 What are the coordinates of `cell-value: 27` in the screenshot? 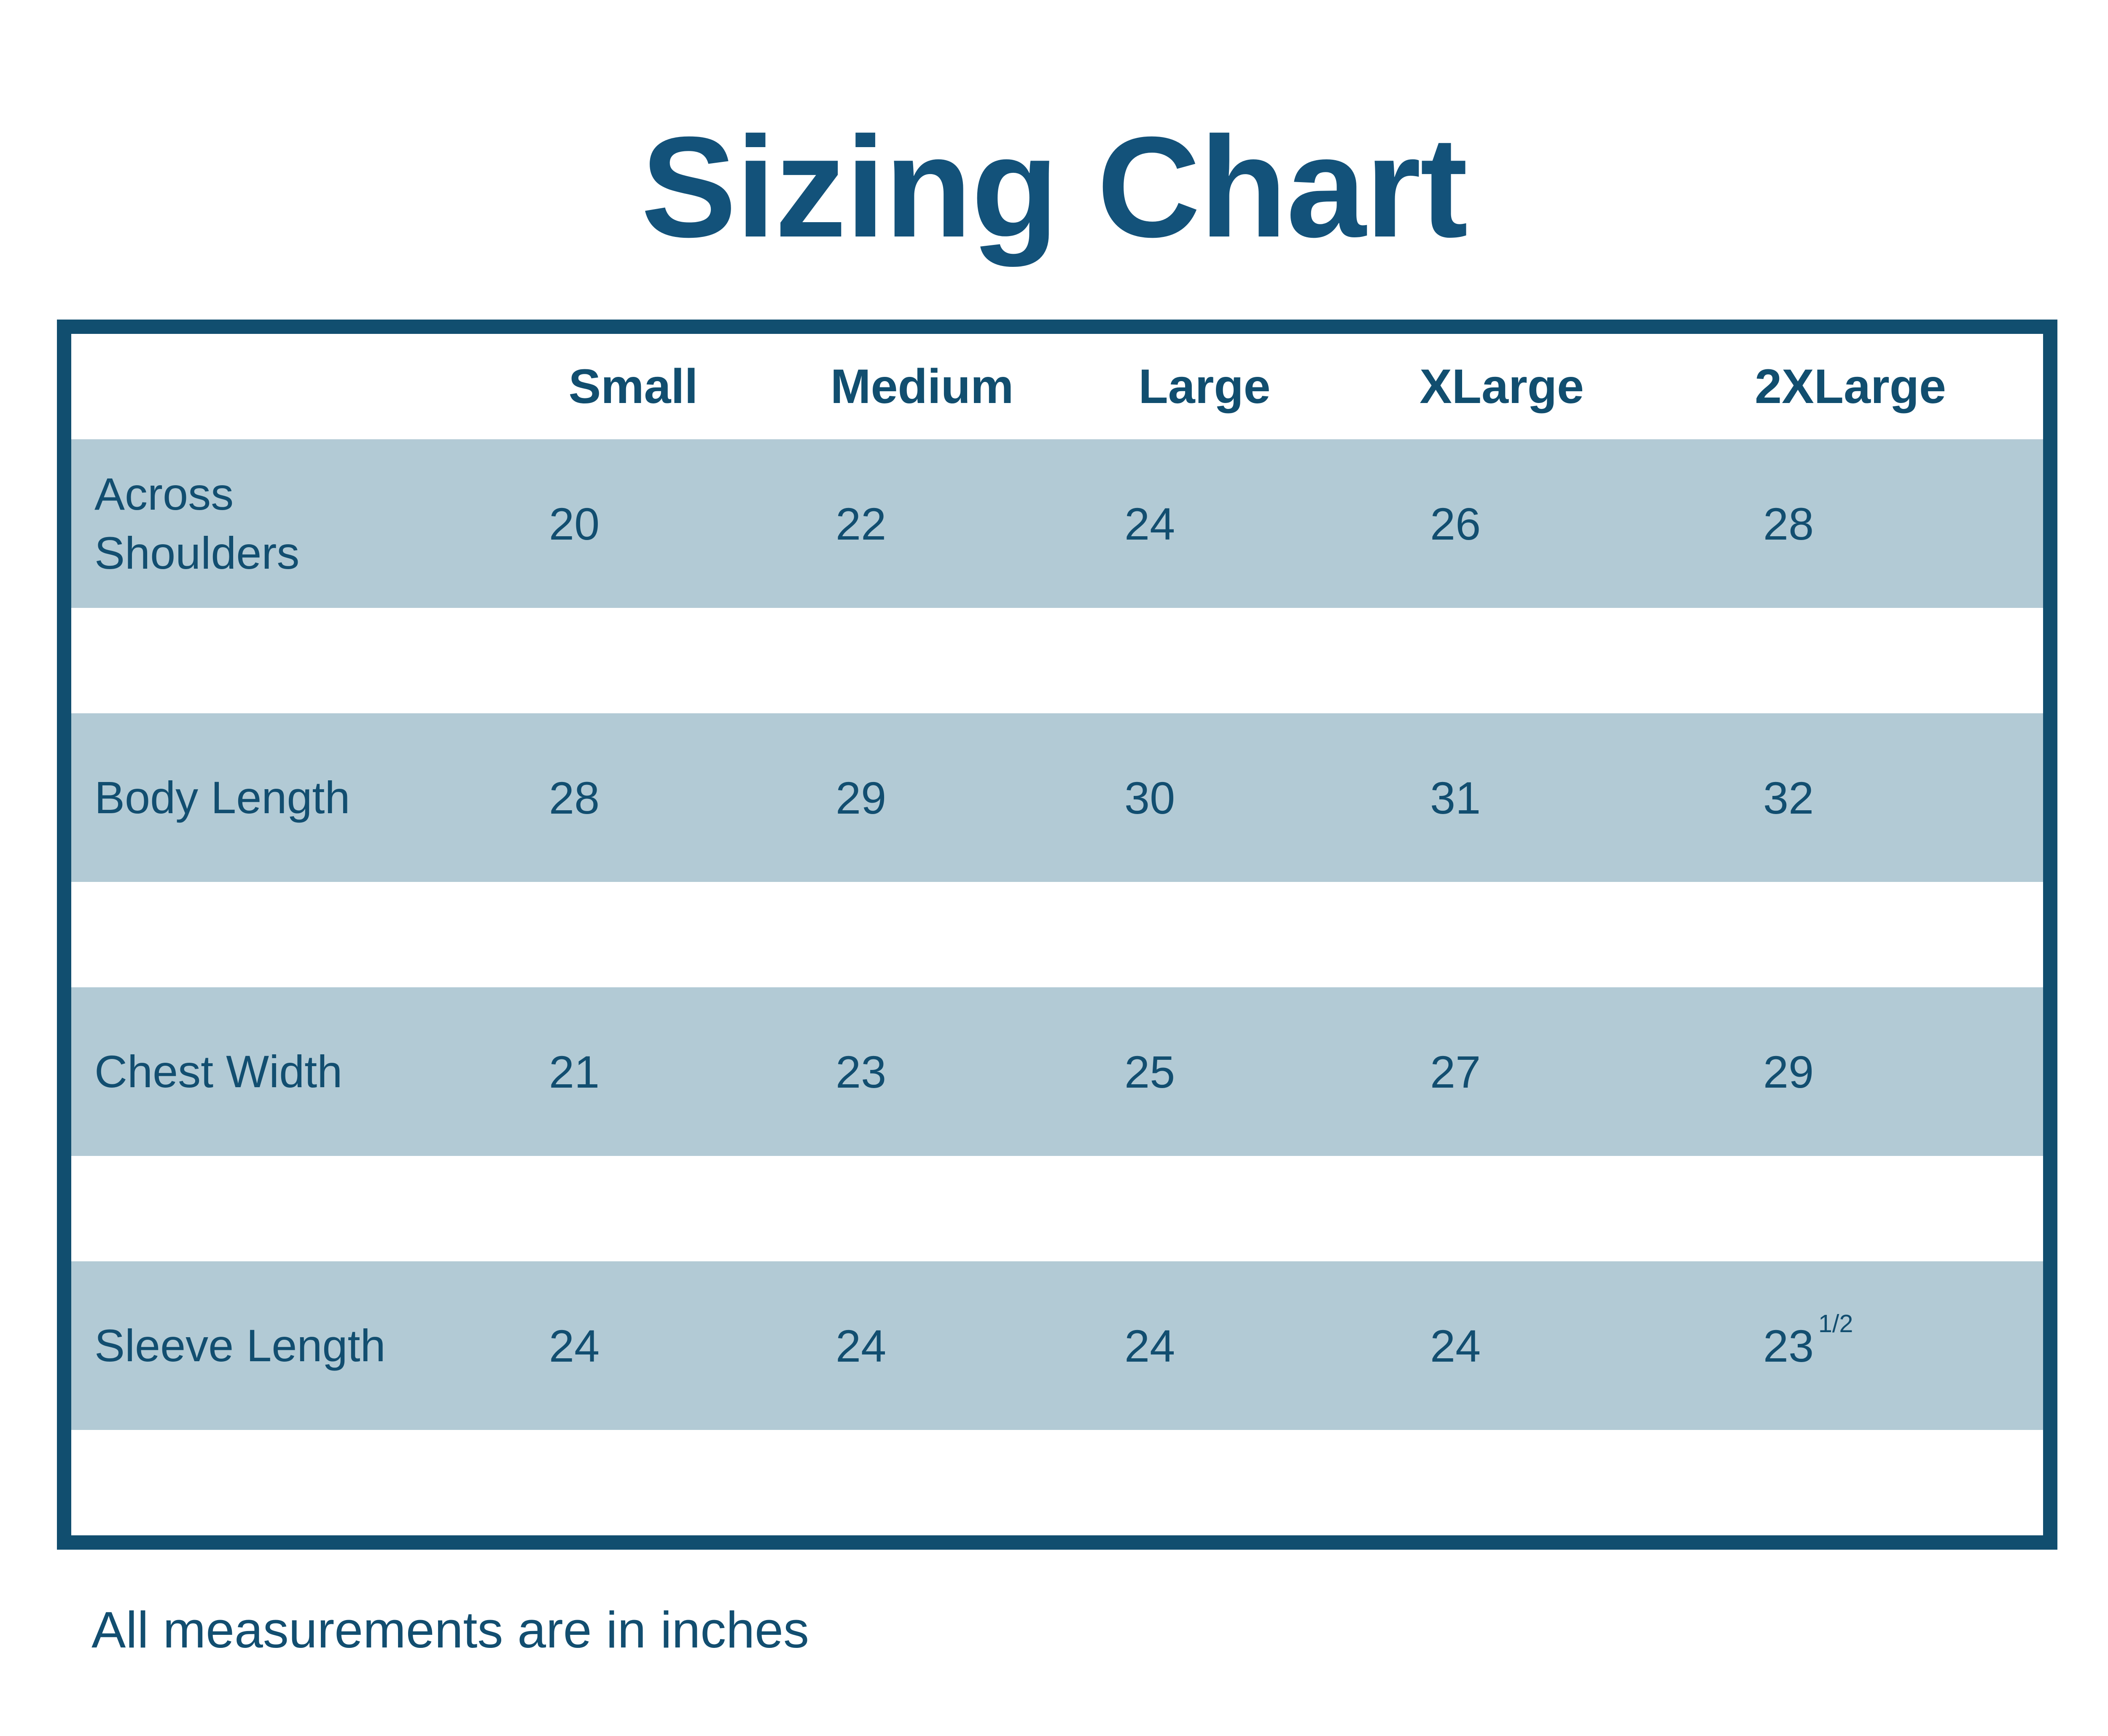 It's located at (1455, 1071).